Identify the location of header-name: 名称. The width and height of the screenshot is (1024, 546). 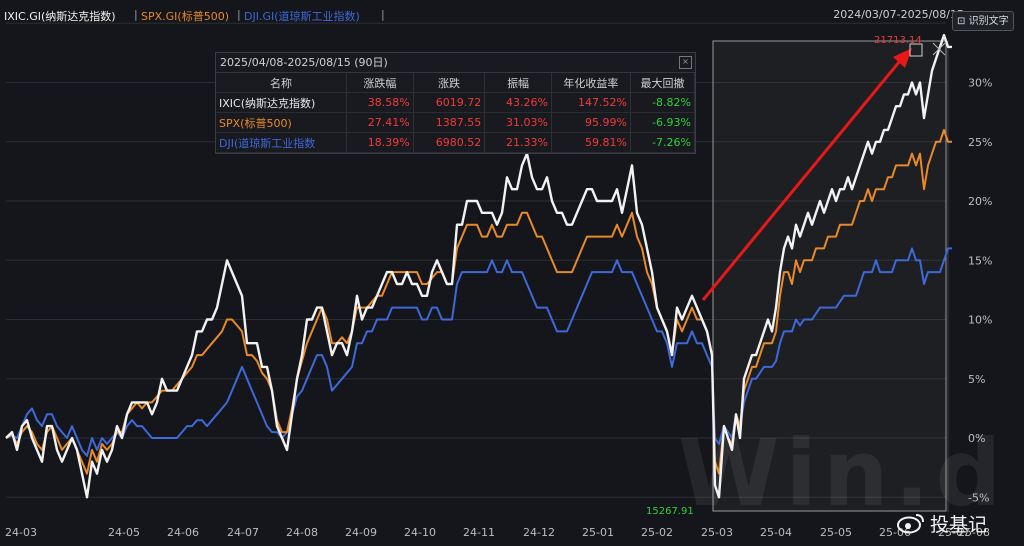
(281, 83).